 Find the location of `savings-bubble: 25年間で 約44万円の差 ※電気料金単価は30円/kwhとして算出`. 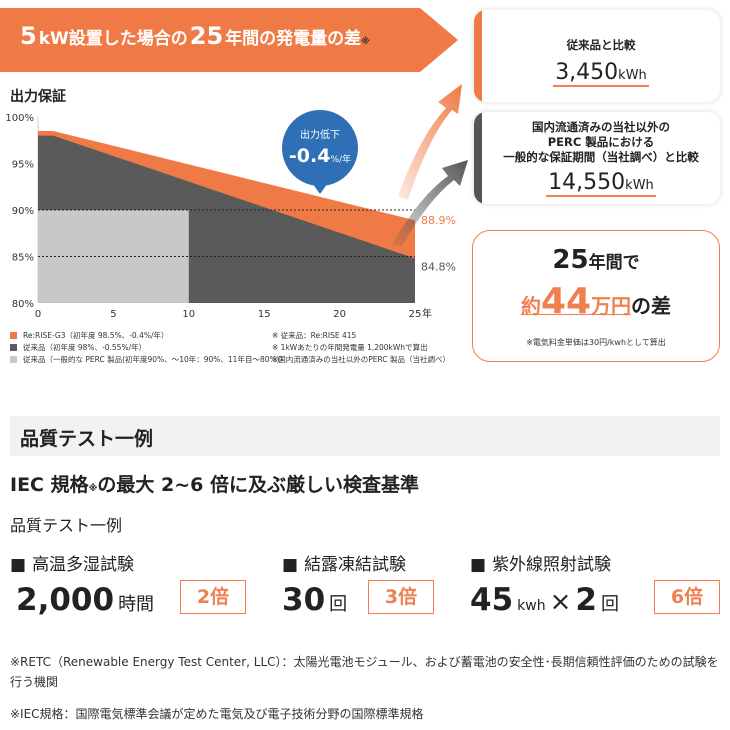

savings-bubble: 25年間で 約44万円の差 ※電気料金単価は30円/kwhとして算出 is located at coordinates (596, 296).